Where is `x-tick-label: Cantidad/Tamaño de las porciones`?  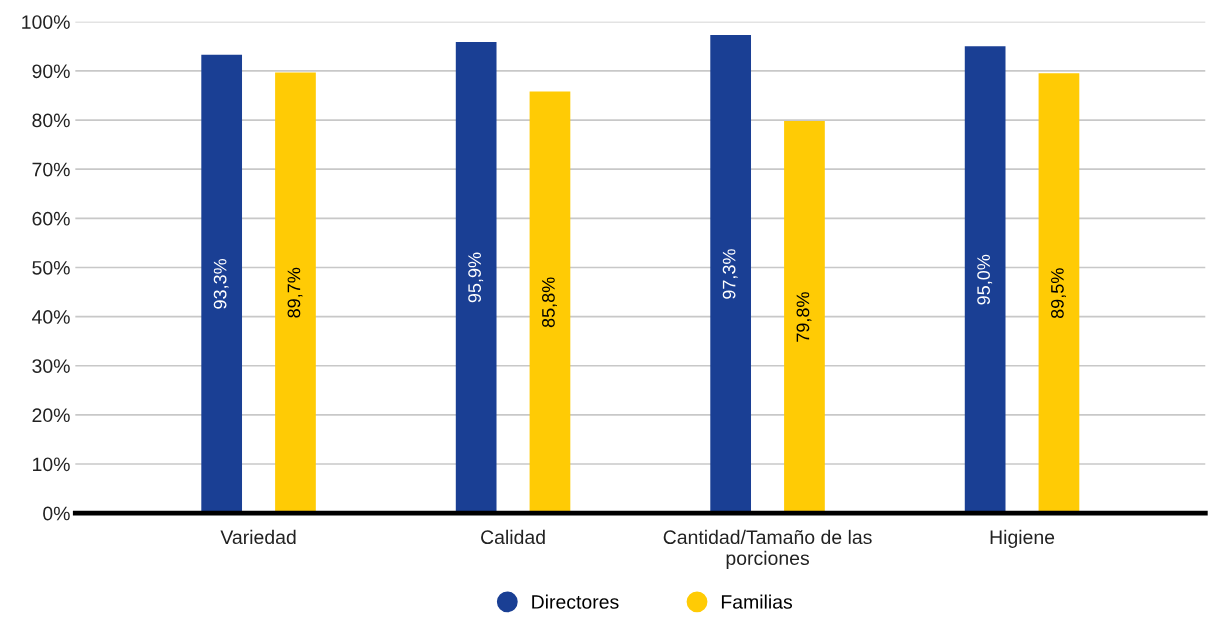 x-tick-label: Cantidad/Tamaño de las porciones is located at coordinates (767, 549).